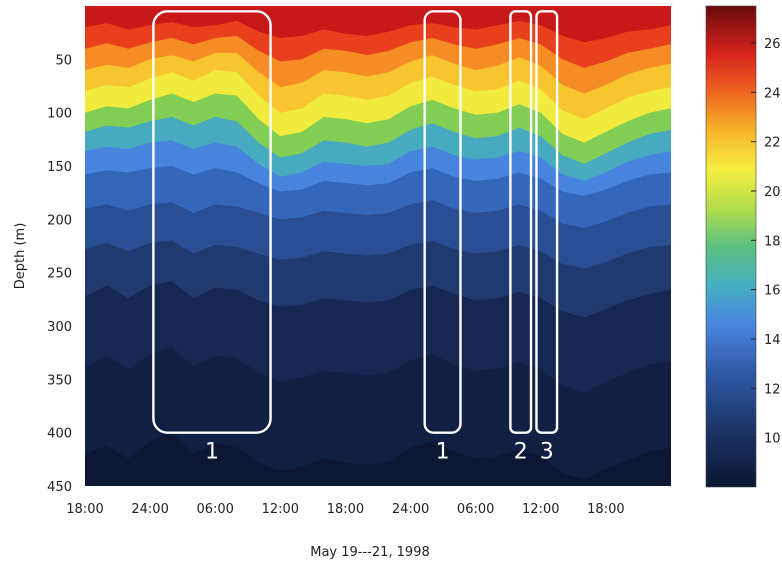  I want to click on y-tick-label: 100, so click(59, 114).